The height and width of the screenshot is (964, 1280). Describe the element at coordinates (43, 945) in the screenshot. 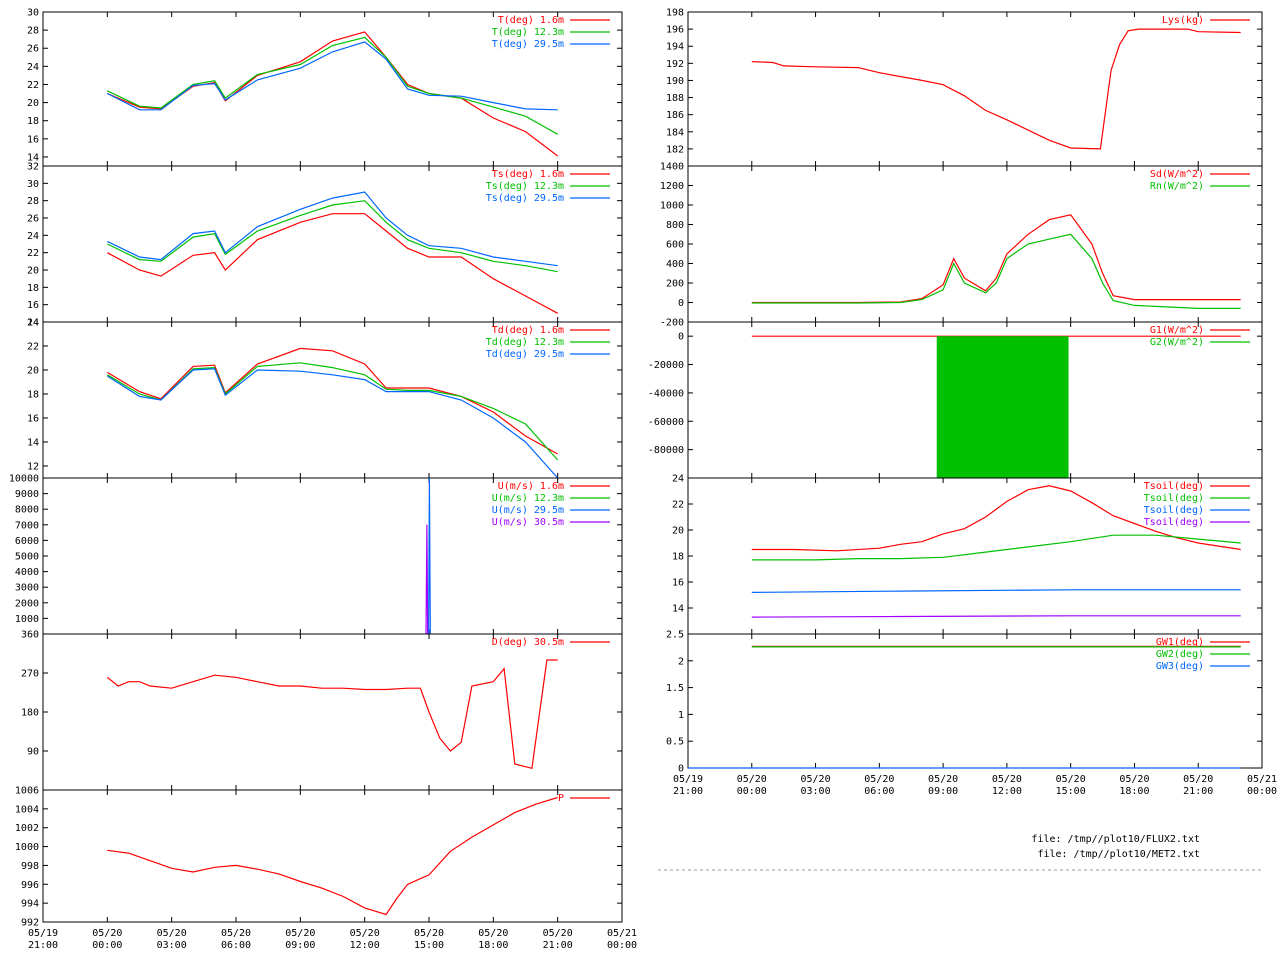

I see `left-axis-xtick-time: 21:00` at that location.